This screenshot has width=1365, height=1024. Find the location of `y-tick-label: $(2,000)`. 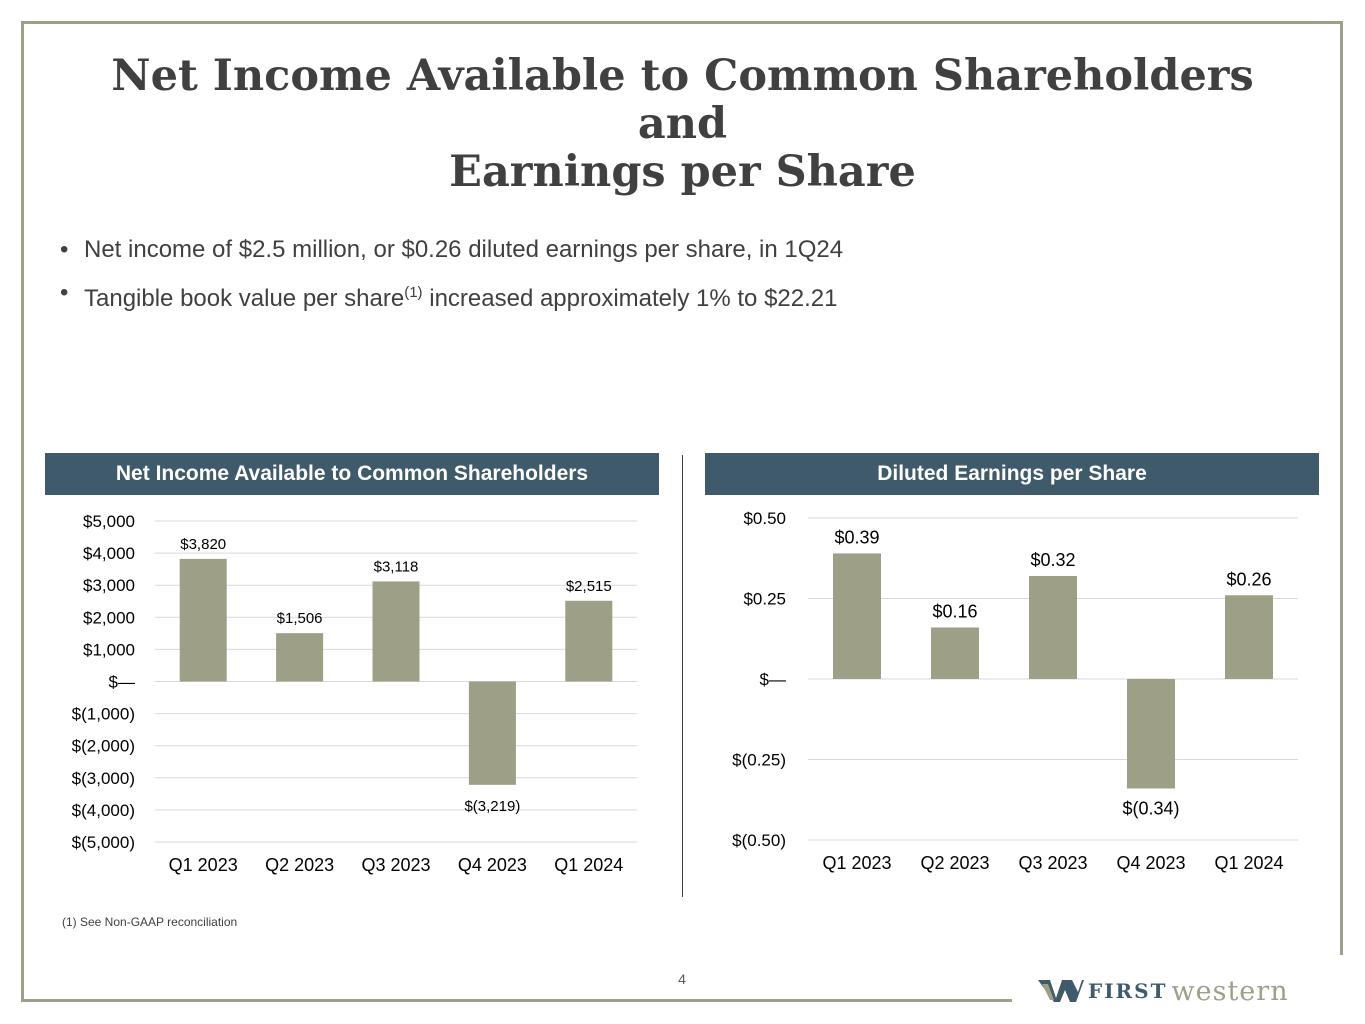

y-tick-label: $(2,000) is located at coordinates (103, 746).